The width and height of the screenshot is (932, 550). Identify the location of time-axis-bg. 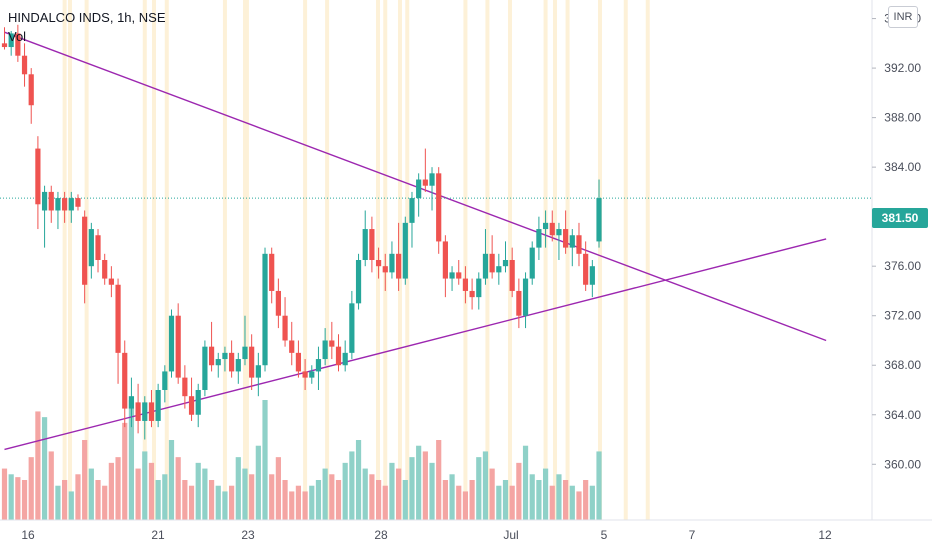
(466, 535).